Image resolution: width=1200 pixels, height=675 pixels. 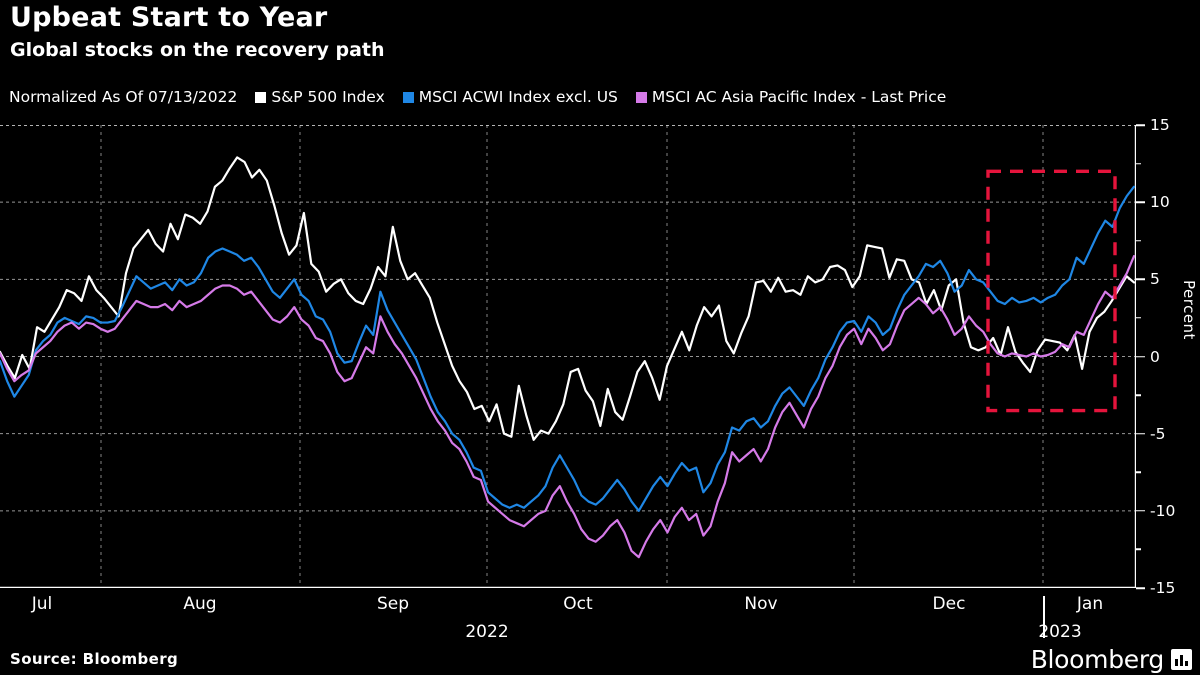 I want to click on legend-label-sp500: S&P 500 Index, so click(x=328, y=97).